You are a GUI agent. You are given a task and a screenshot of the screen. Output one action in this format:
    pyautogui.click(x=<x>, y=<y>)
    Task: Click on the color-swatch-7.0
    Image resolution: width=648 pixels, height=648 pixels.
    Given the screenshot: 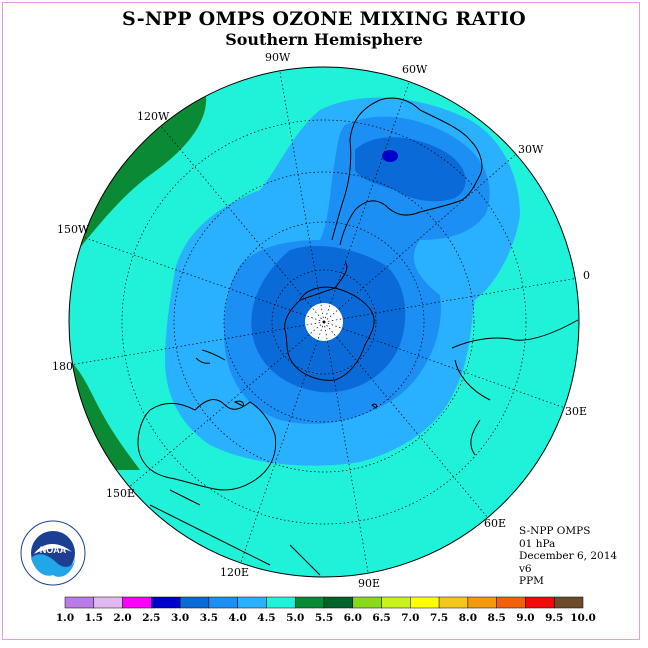 What is the action you would take?
    pyautogui.click(x=425, y=602)
    